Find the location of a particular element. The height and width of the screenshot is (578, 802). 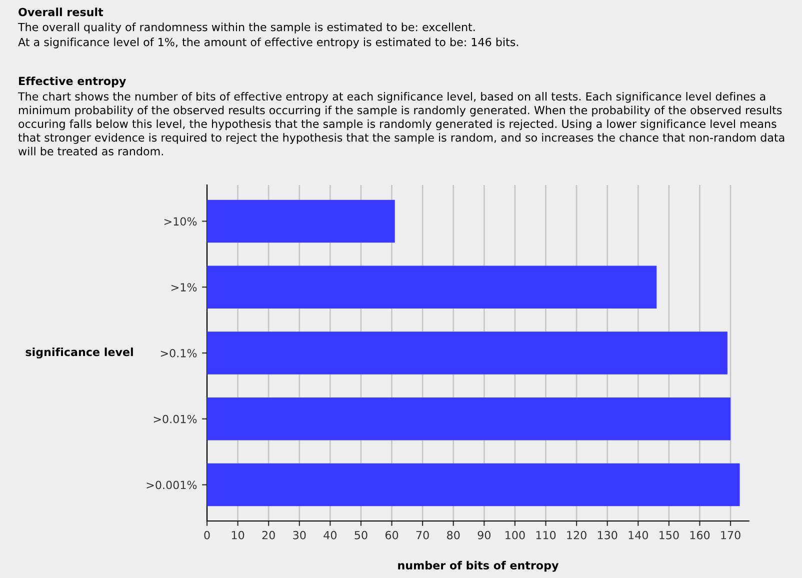

x-tick-label: 100 is located at coordinates (515, 535).